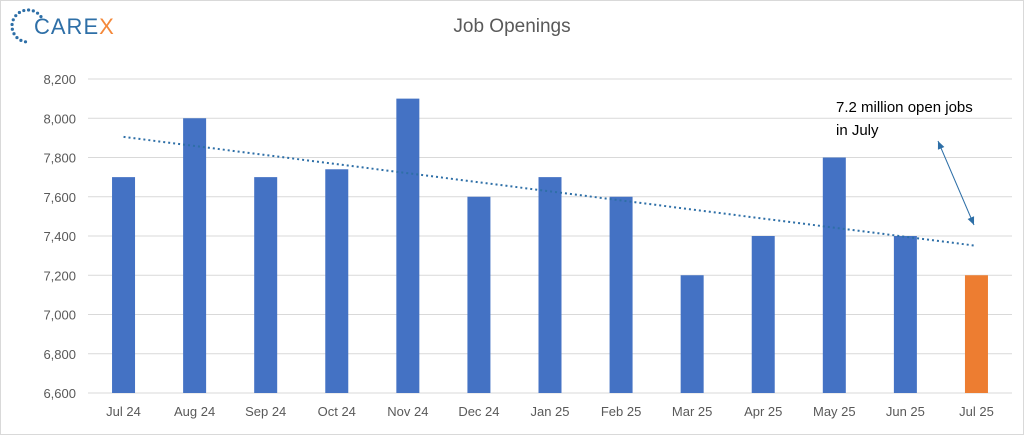 Image resolution: width=1024 pixels, height=435 pixels. I want to click on y-tick-label: 7,400, so click(59, 236).